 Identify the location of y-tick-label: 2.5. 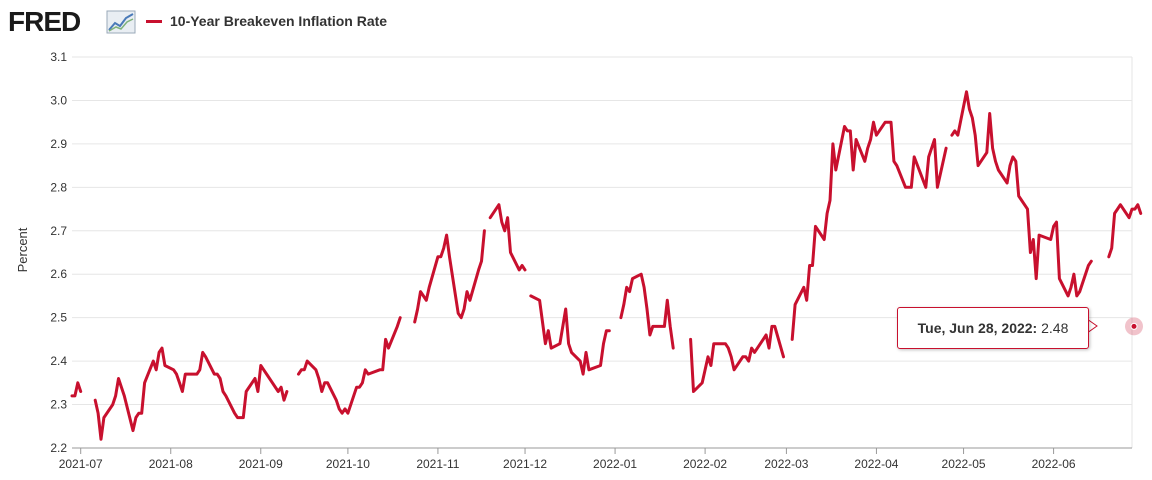
(58, 318).